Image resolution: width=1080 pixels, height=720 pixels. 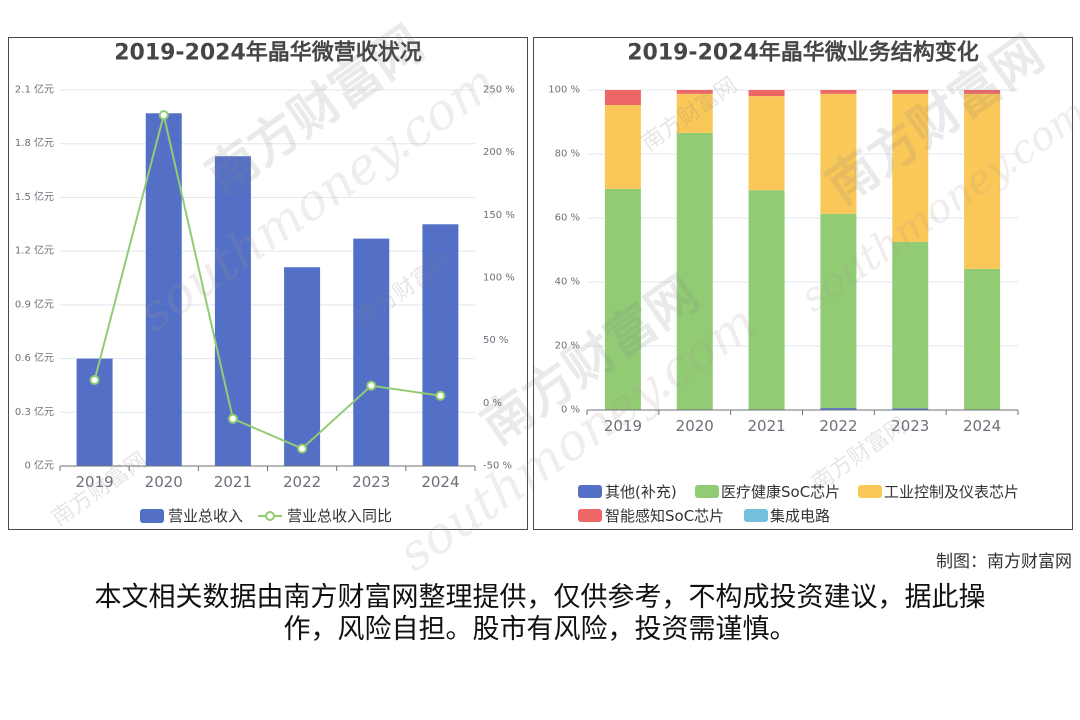 I want to click on chart-title: 2019-2024年晶华微营收状况, so click(x=268, y=53).